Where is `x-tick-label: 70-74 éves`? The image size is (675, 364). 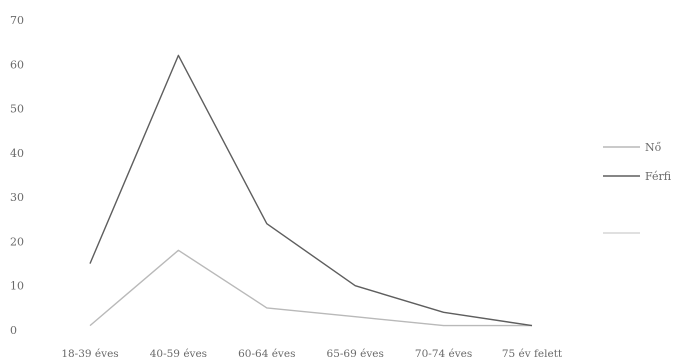
x-tick-label: 70-74 éves is located at coordinates (443, 354).